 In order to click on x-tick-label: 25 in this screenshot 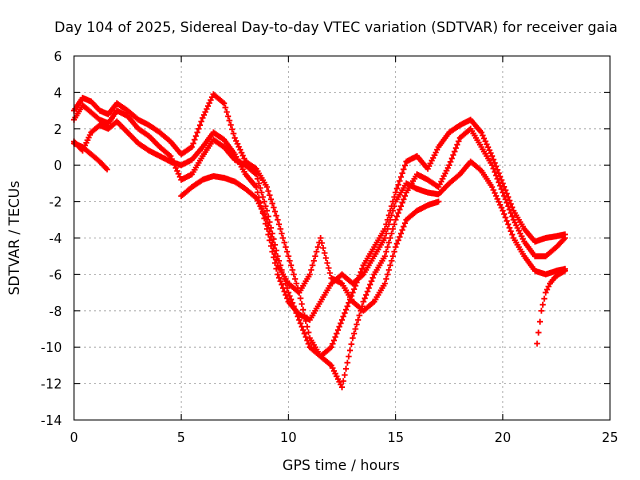, I will do `click(610, 438)`.